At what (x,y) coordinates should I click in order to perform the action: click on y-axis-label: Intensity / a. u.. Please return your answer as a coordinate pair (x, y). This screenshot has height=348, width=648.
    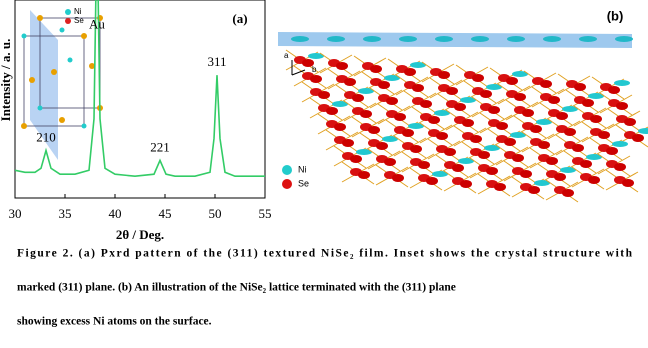
    Looking at the image, I should click on (6, 80).